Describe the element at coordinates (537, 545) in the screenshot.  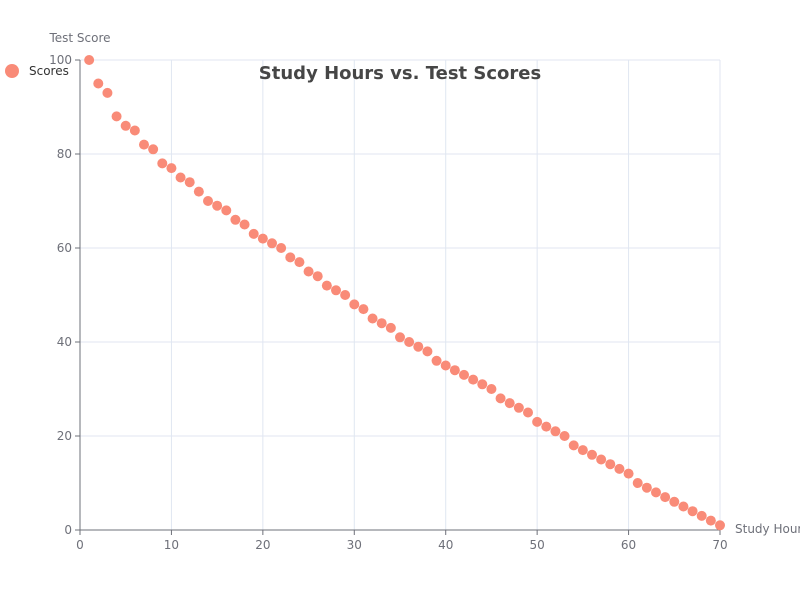
I see `x-tick-label: 50` at that location.